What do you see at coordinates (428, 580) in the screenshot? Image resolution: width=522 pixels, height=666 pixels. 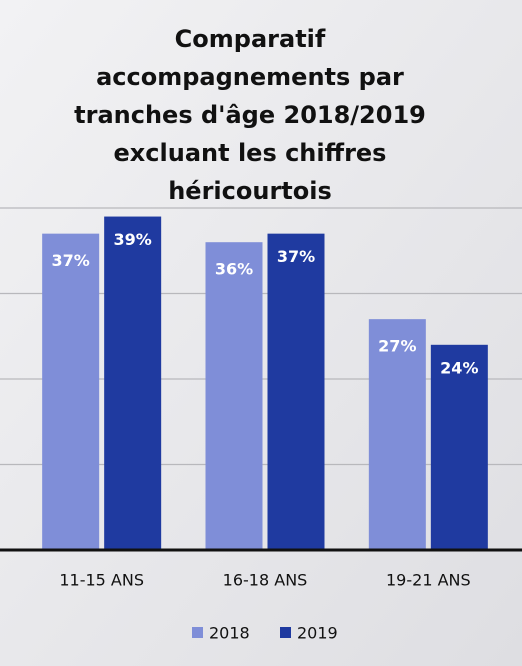 I see `x-tick-label: 19-21 ANS` at bounding box center [428, 580].